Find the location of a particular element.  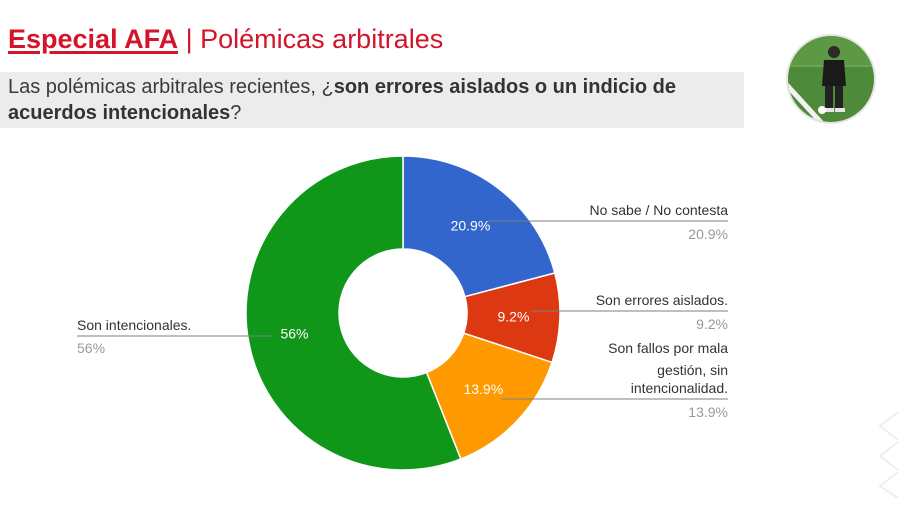

slice-data-label-2: 13.9% is located at coordinates (483, 389).